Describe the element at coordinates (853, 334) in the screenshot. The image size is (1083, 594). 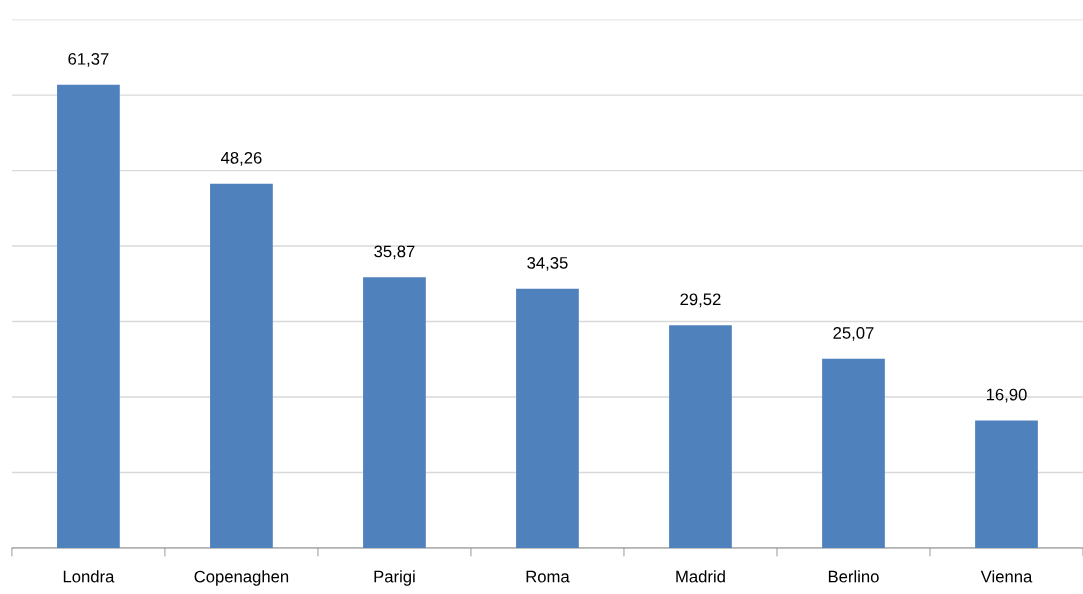
I see `data-label: 25,07` at that location.